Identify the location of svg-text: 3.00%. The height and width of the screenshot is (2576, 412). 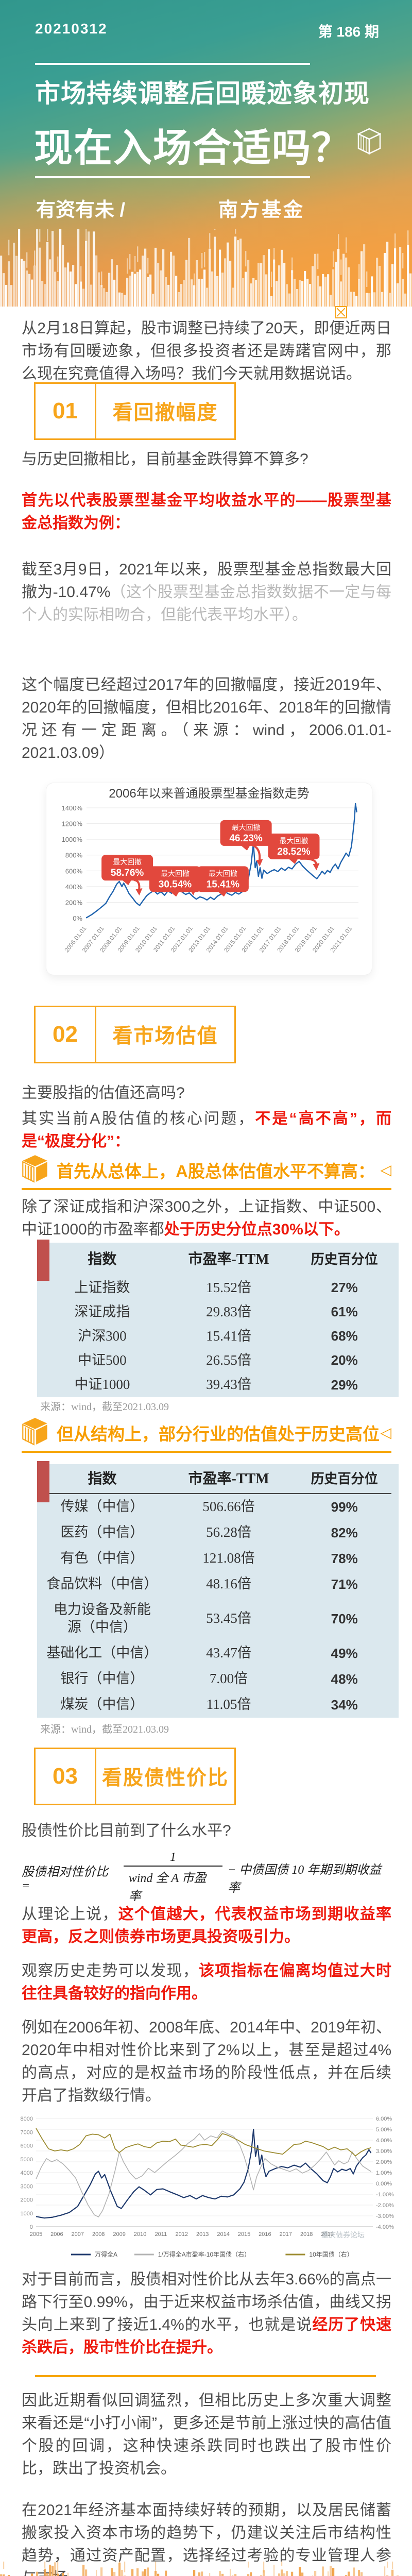
(384, 2151).